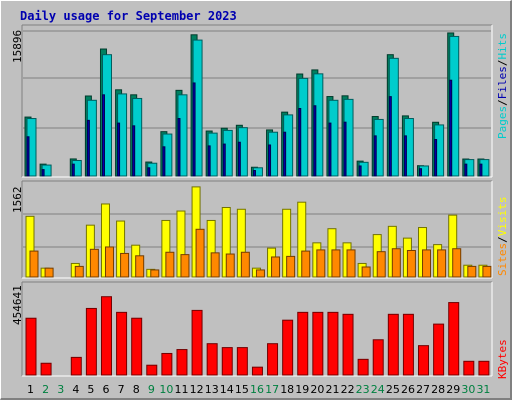  Describe the element at coordinates (197, 389) in the screenshot. I see `x-tick-label: 12` at that location.